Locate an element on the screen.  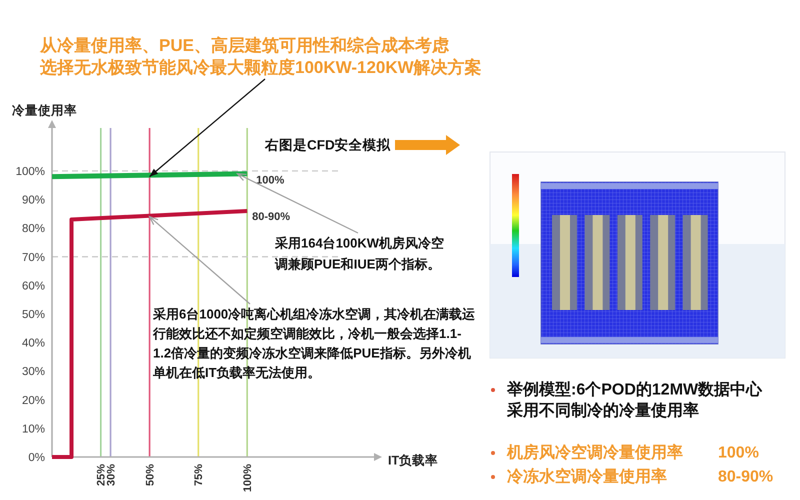
y-tick: 70% is located at coordinates (33, 258).